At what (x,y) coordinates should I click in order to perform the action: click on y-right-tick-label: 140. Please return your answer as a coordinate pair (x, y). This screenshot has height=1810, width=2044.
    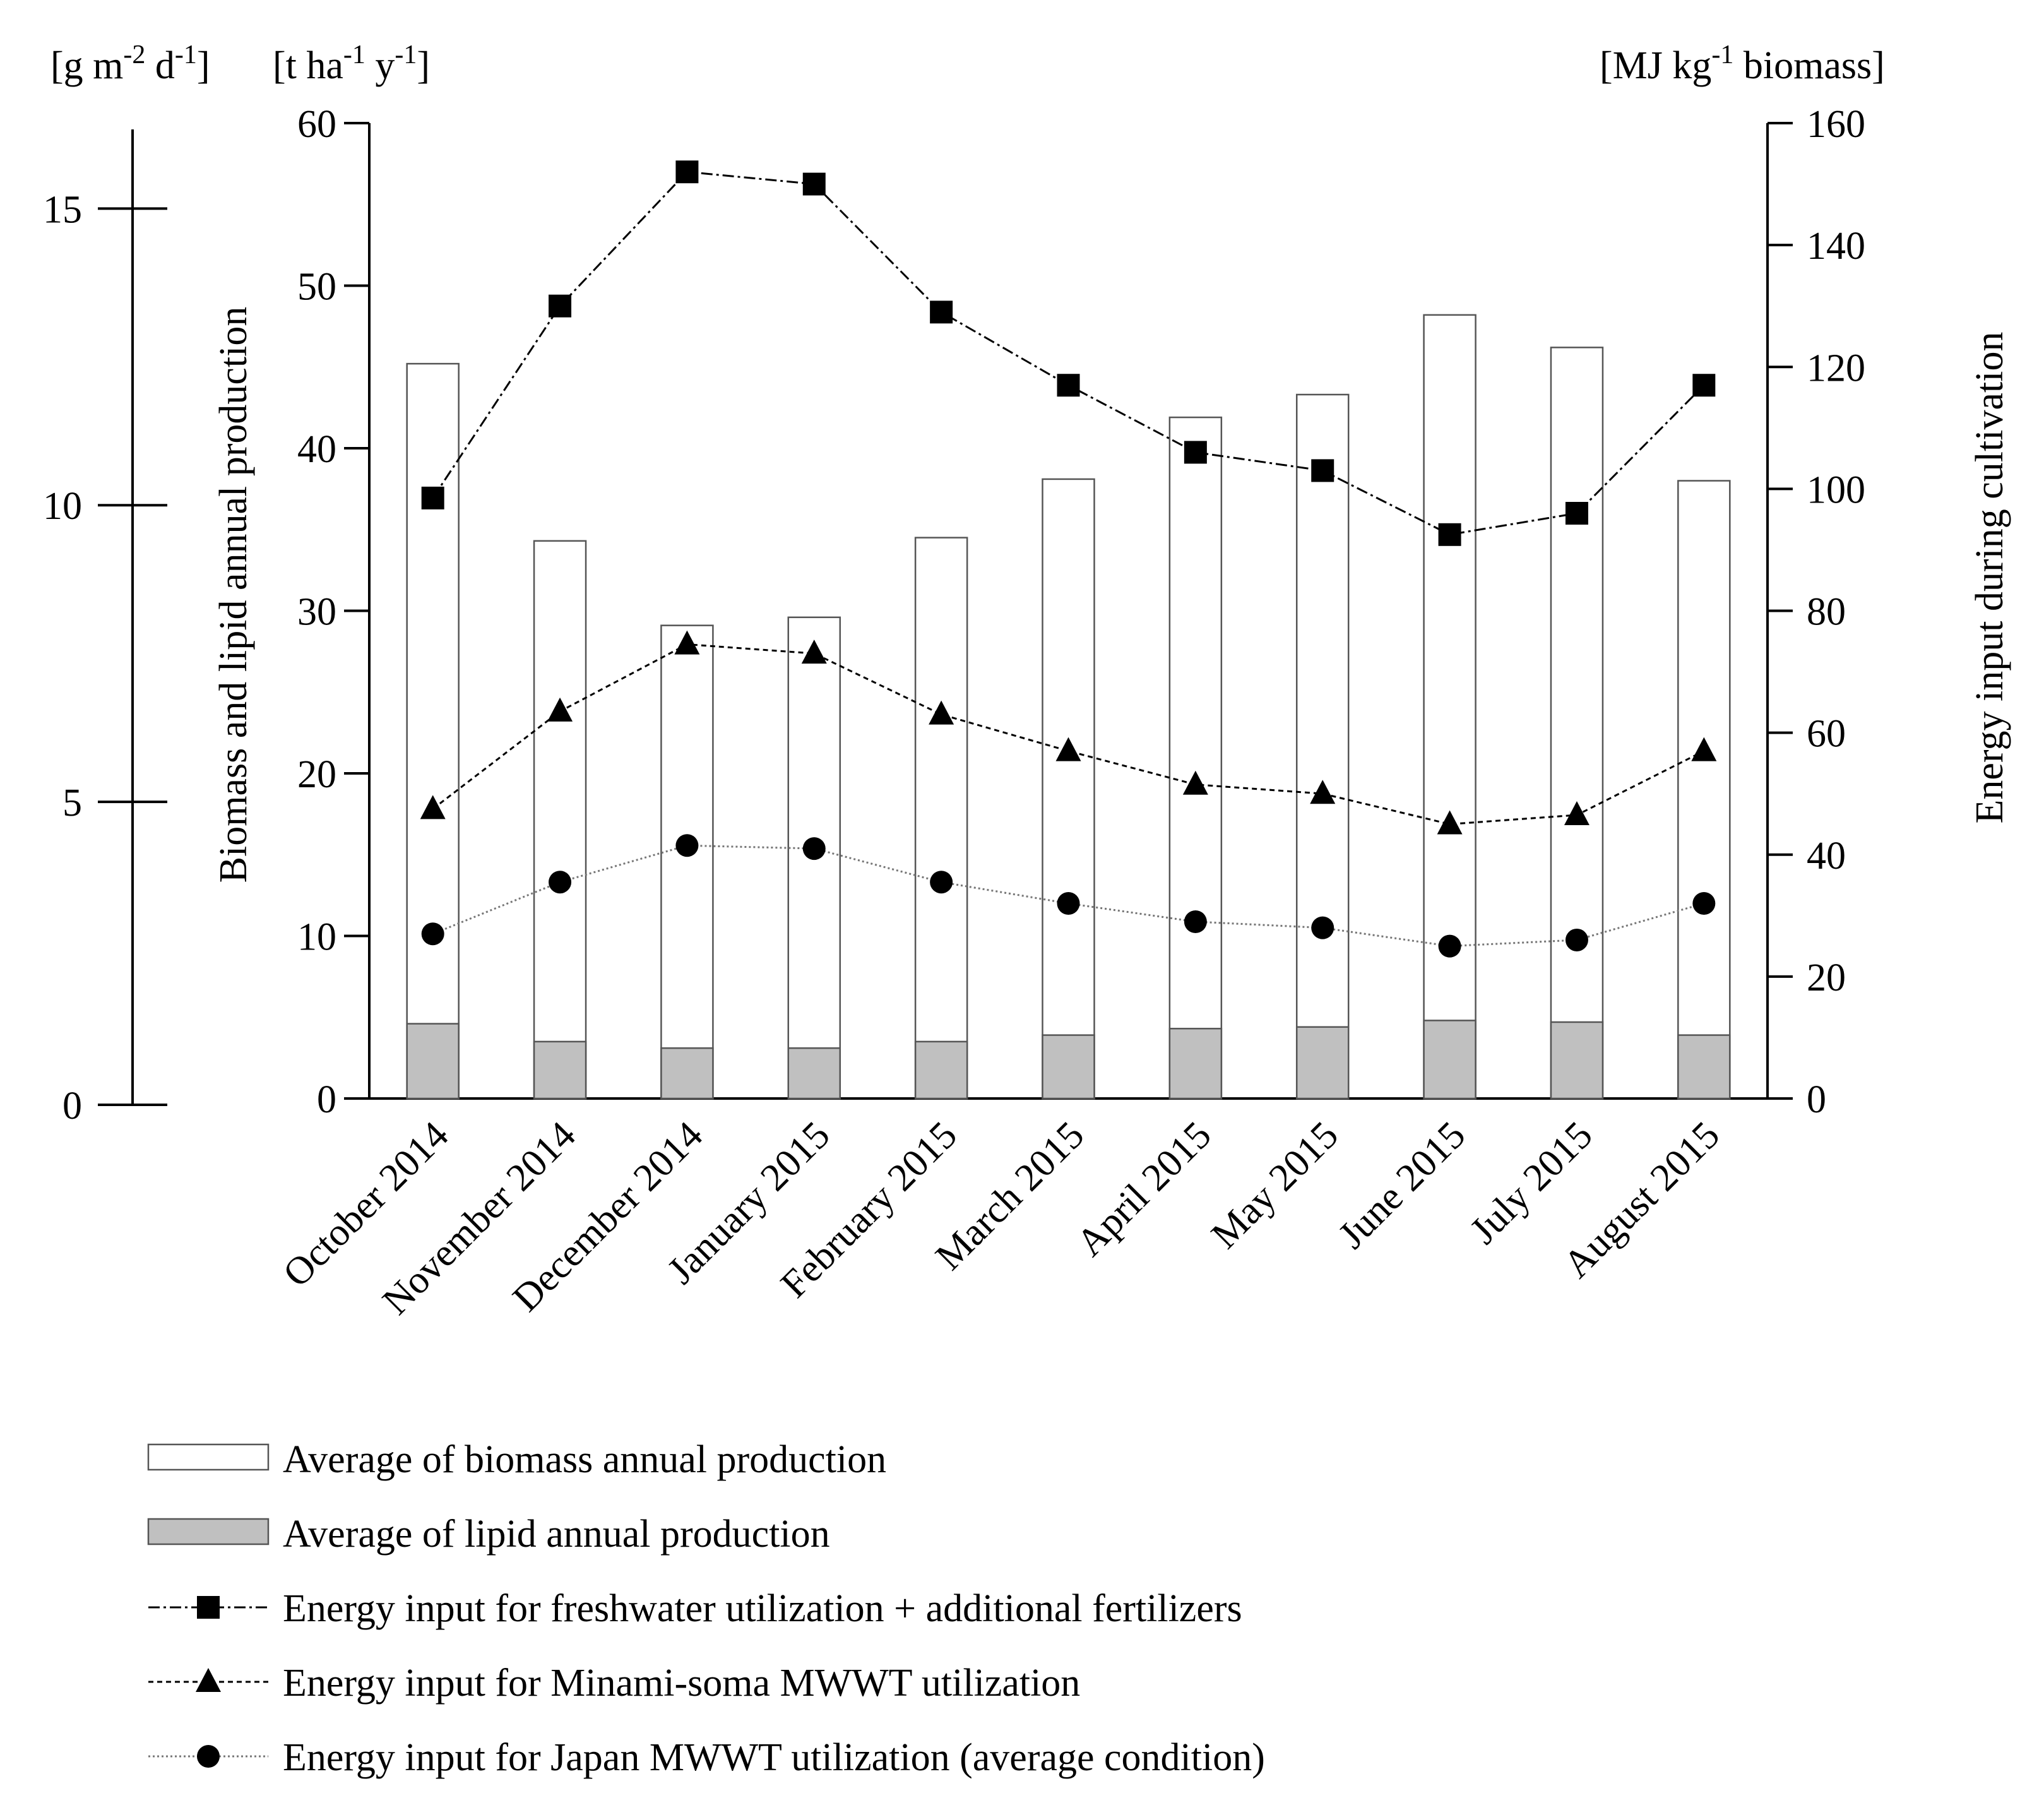
    Looking at the image, I should click on (1836, 246).